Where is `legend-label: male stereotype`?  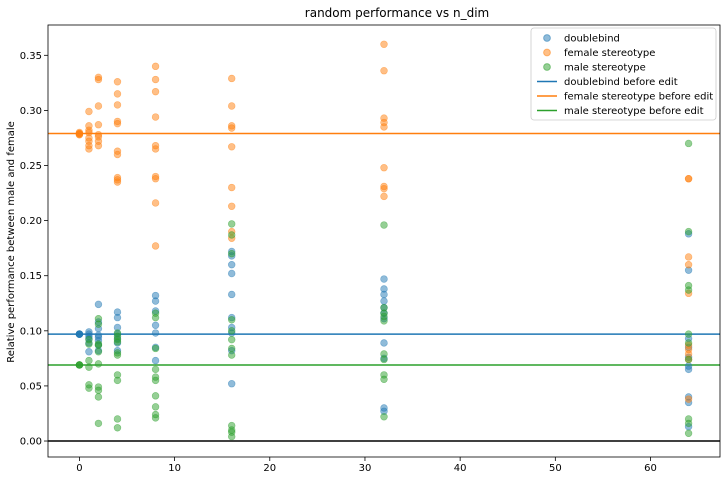 legend-label: male stereotype is located at coordinates (605, 68).